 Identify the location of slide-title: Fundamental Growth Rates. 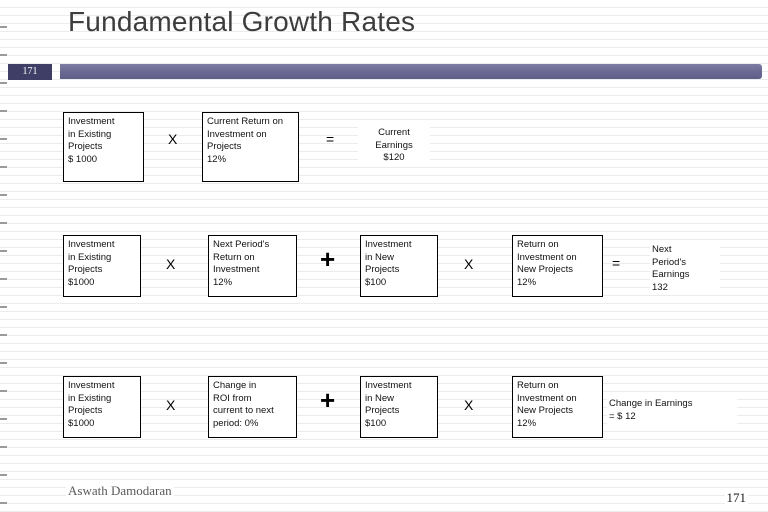
(242, 21).